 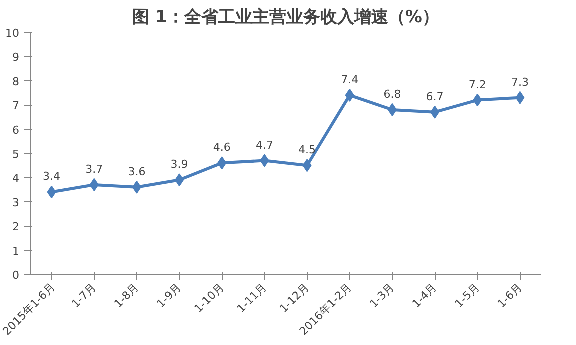 What do you see at coordinates (467, 295) in the screenshot?
I see `x-tick-label: 1-5月` at bounding box center [467, 295].